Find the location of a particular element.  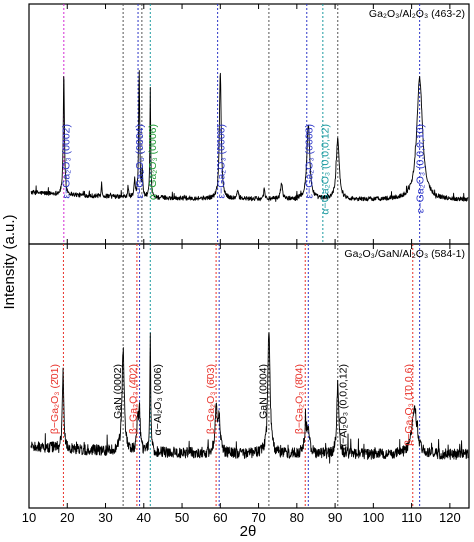

bottom-sample-label: Ga₂O₃/GaN/Al₂O₃ (584-1) is located at coordinates (404, 254).